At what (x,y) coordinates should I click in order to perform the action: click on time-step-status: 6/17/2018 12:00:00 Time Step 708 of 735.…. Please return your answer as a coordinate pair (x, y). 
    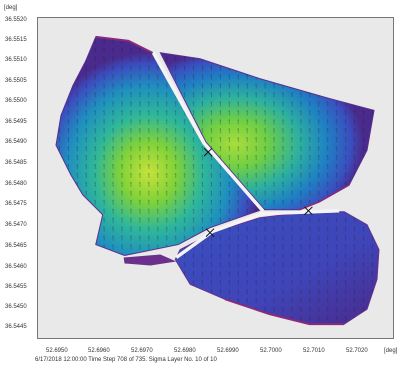
    Looking at the image, I should click on (126, 360).